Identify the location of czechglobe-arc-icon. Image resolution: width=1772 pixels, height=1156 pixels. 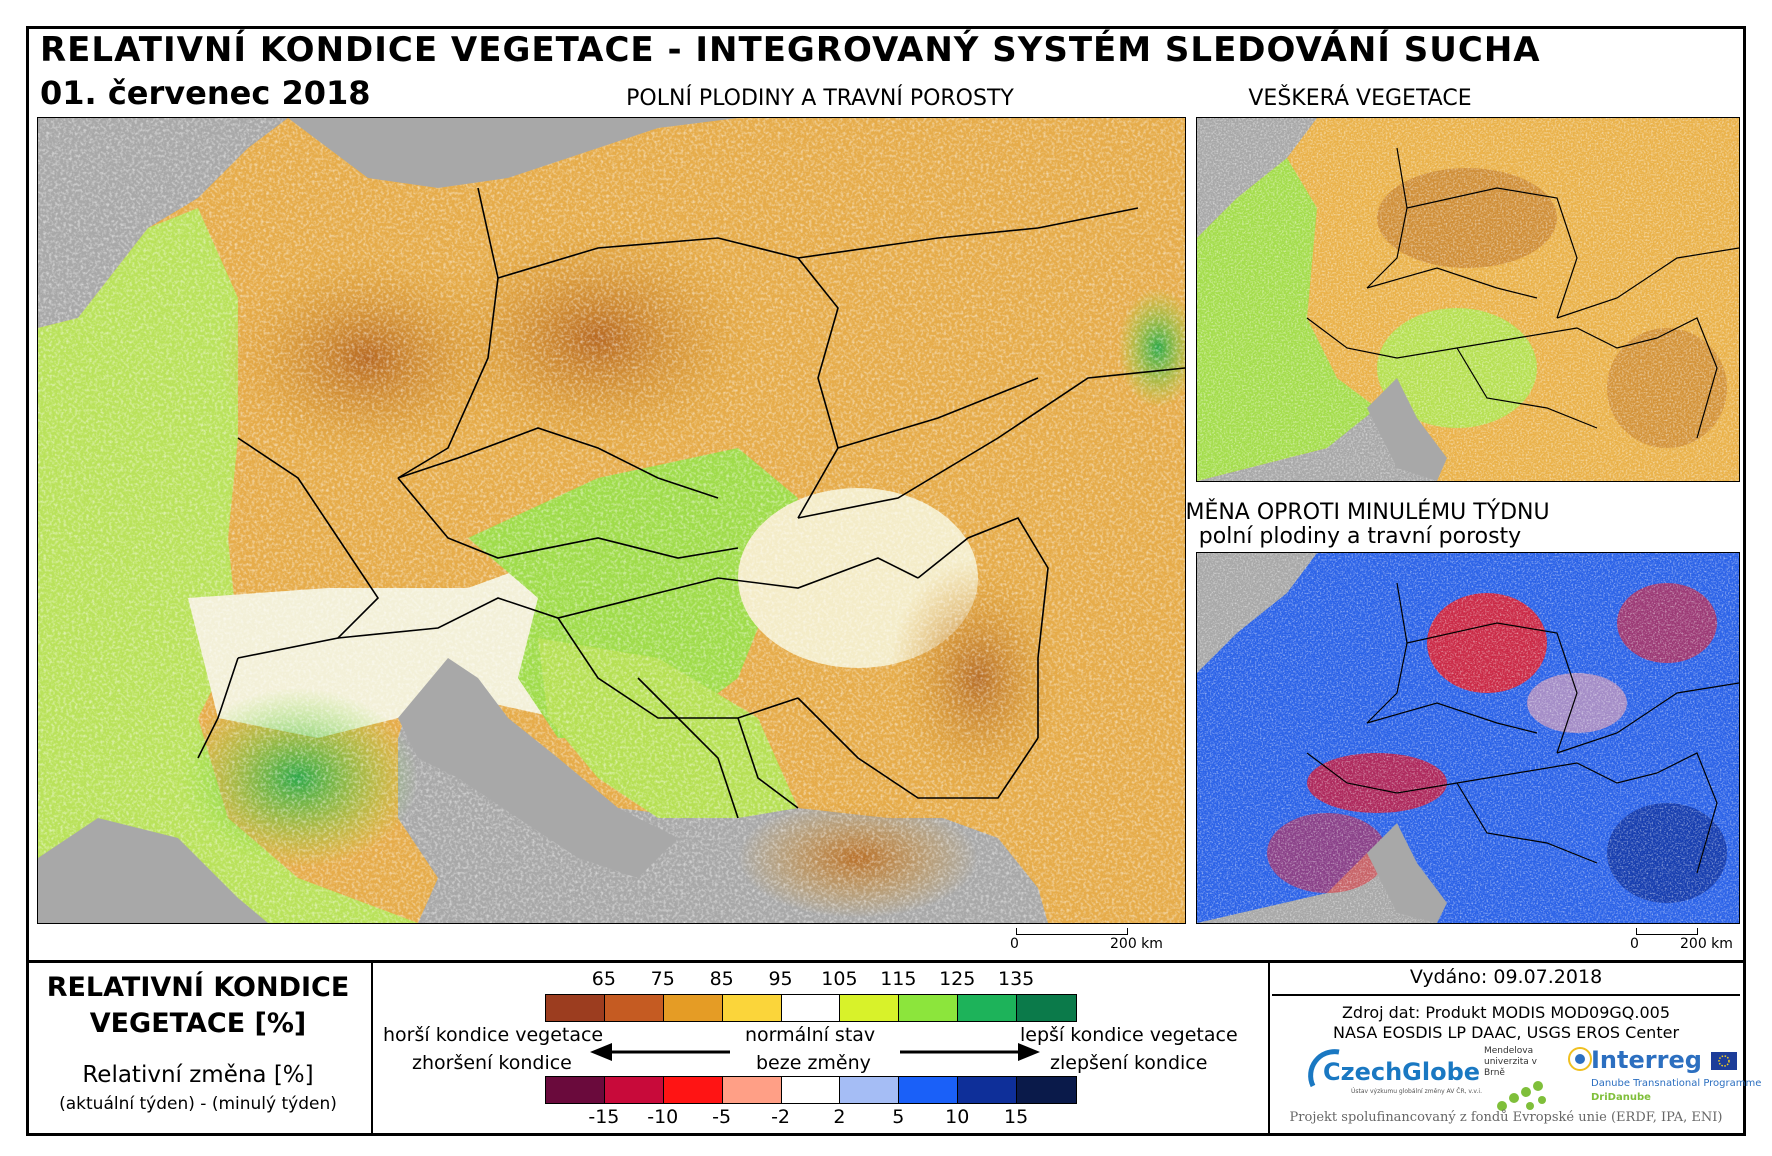
(1324, 1068).